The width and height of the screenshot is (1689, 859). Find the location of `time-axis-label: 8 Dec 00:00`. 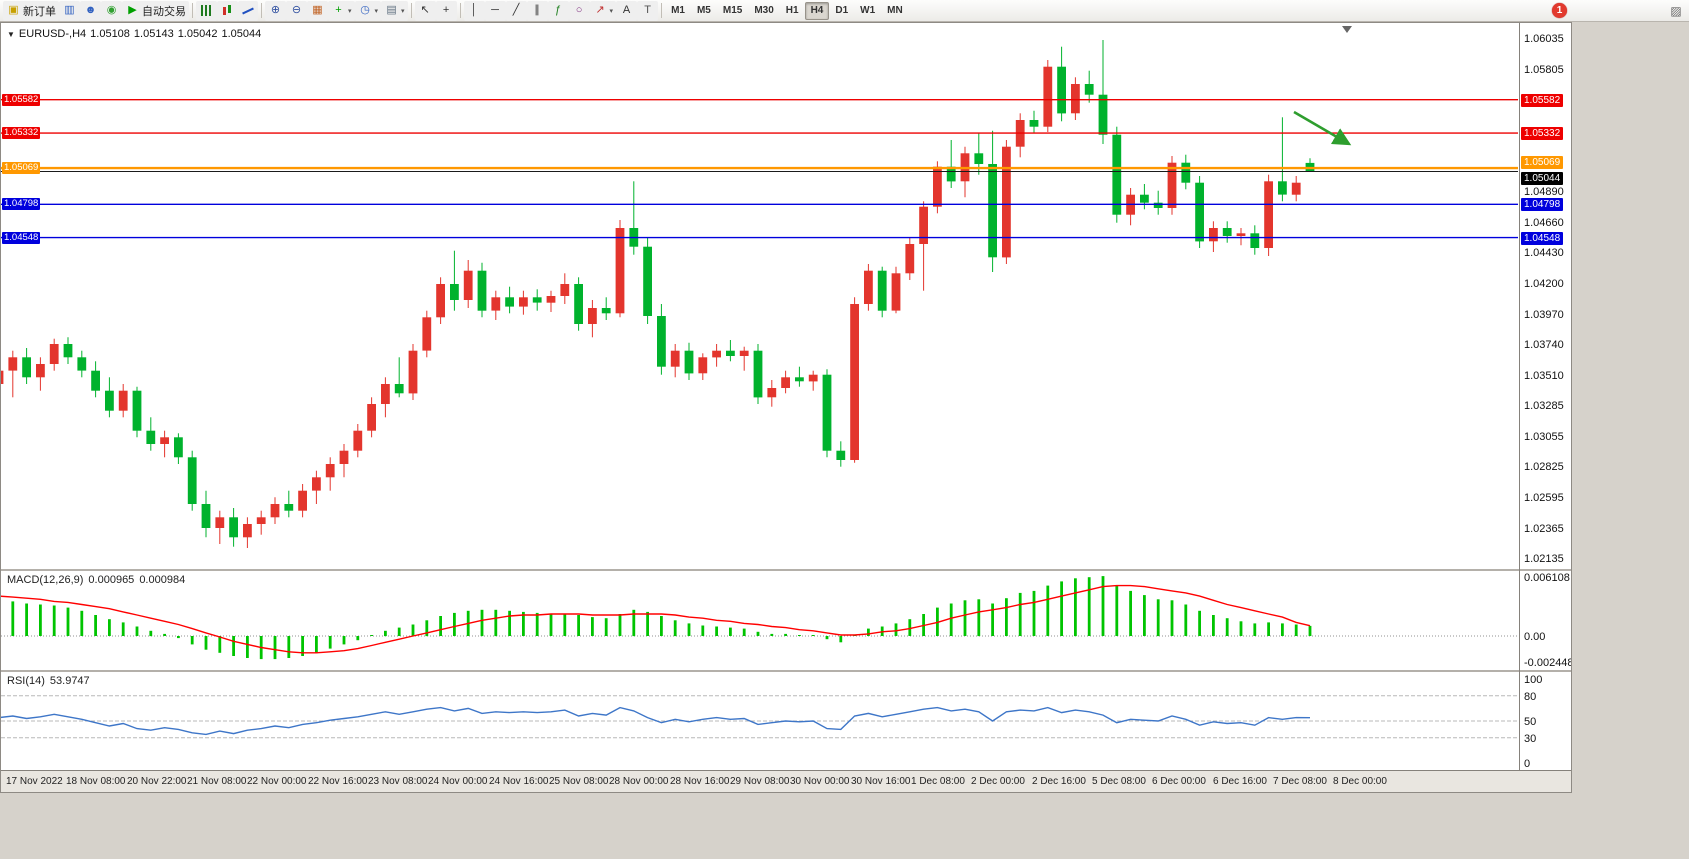

time-axis-label: 8 Dec 00:00 is located at coordinates (1360, 781).